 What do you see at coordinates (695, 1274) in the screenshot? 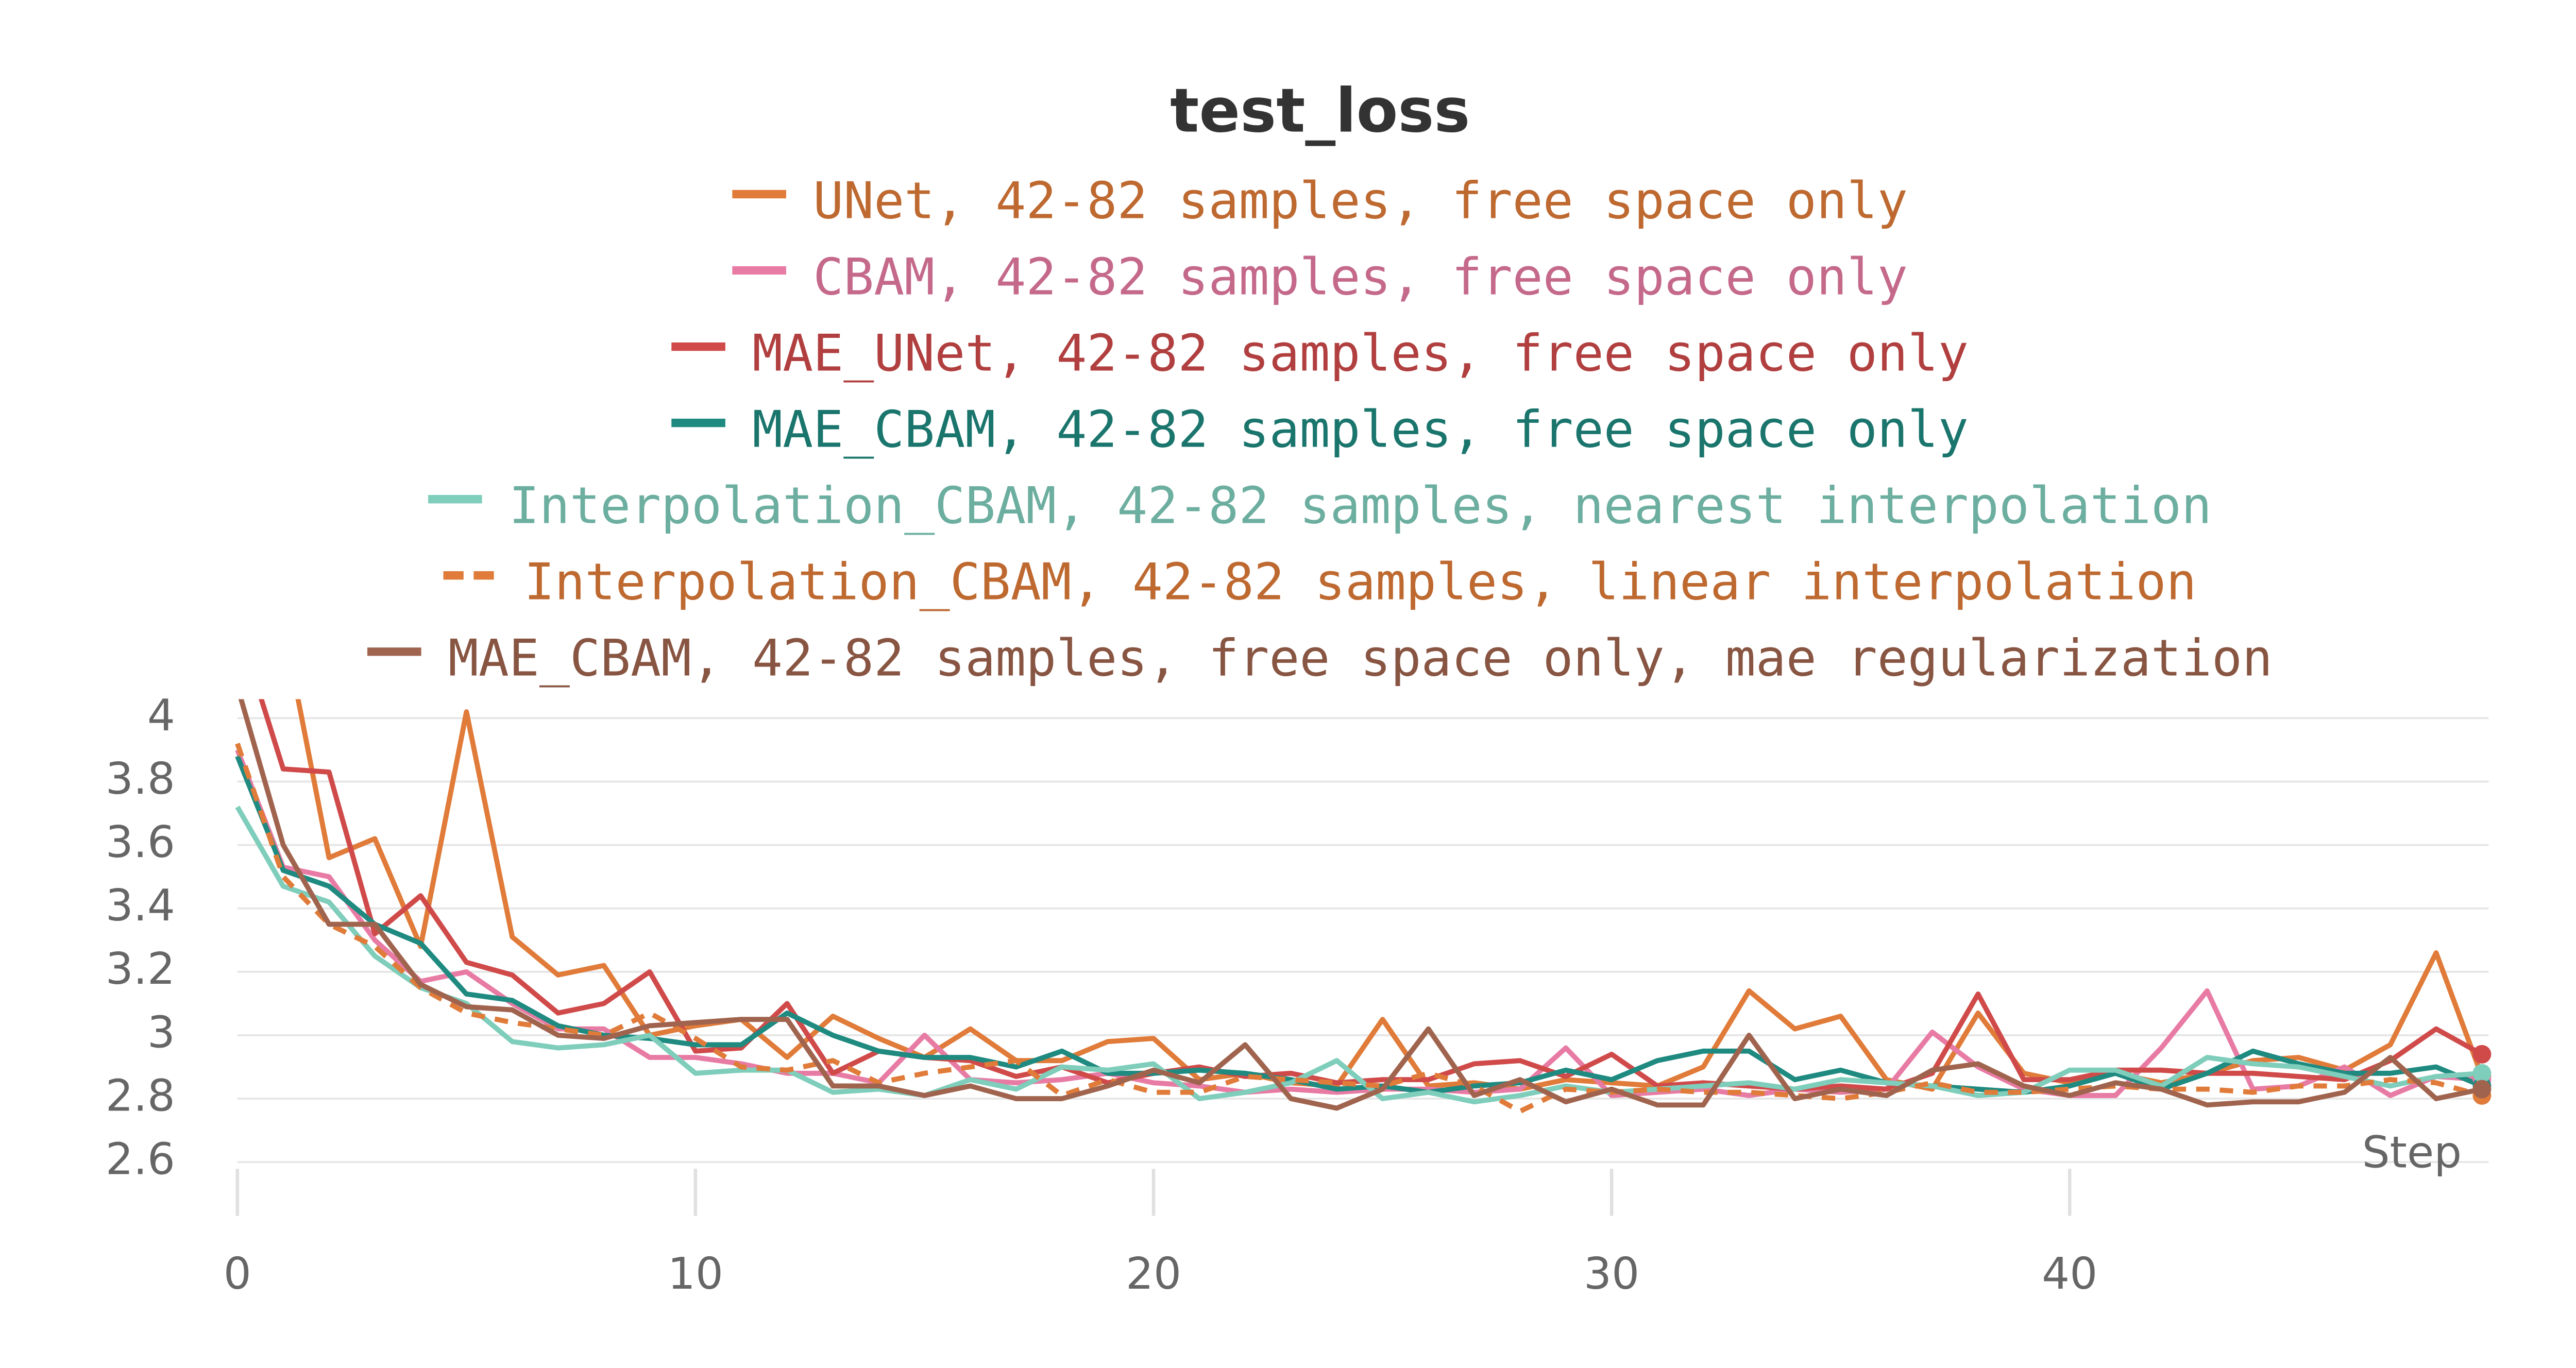
I see `x-tick-label: 10` at bounding box center [695, 1274].